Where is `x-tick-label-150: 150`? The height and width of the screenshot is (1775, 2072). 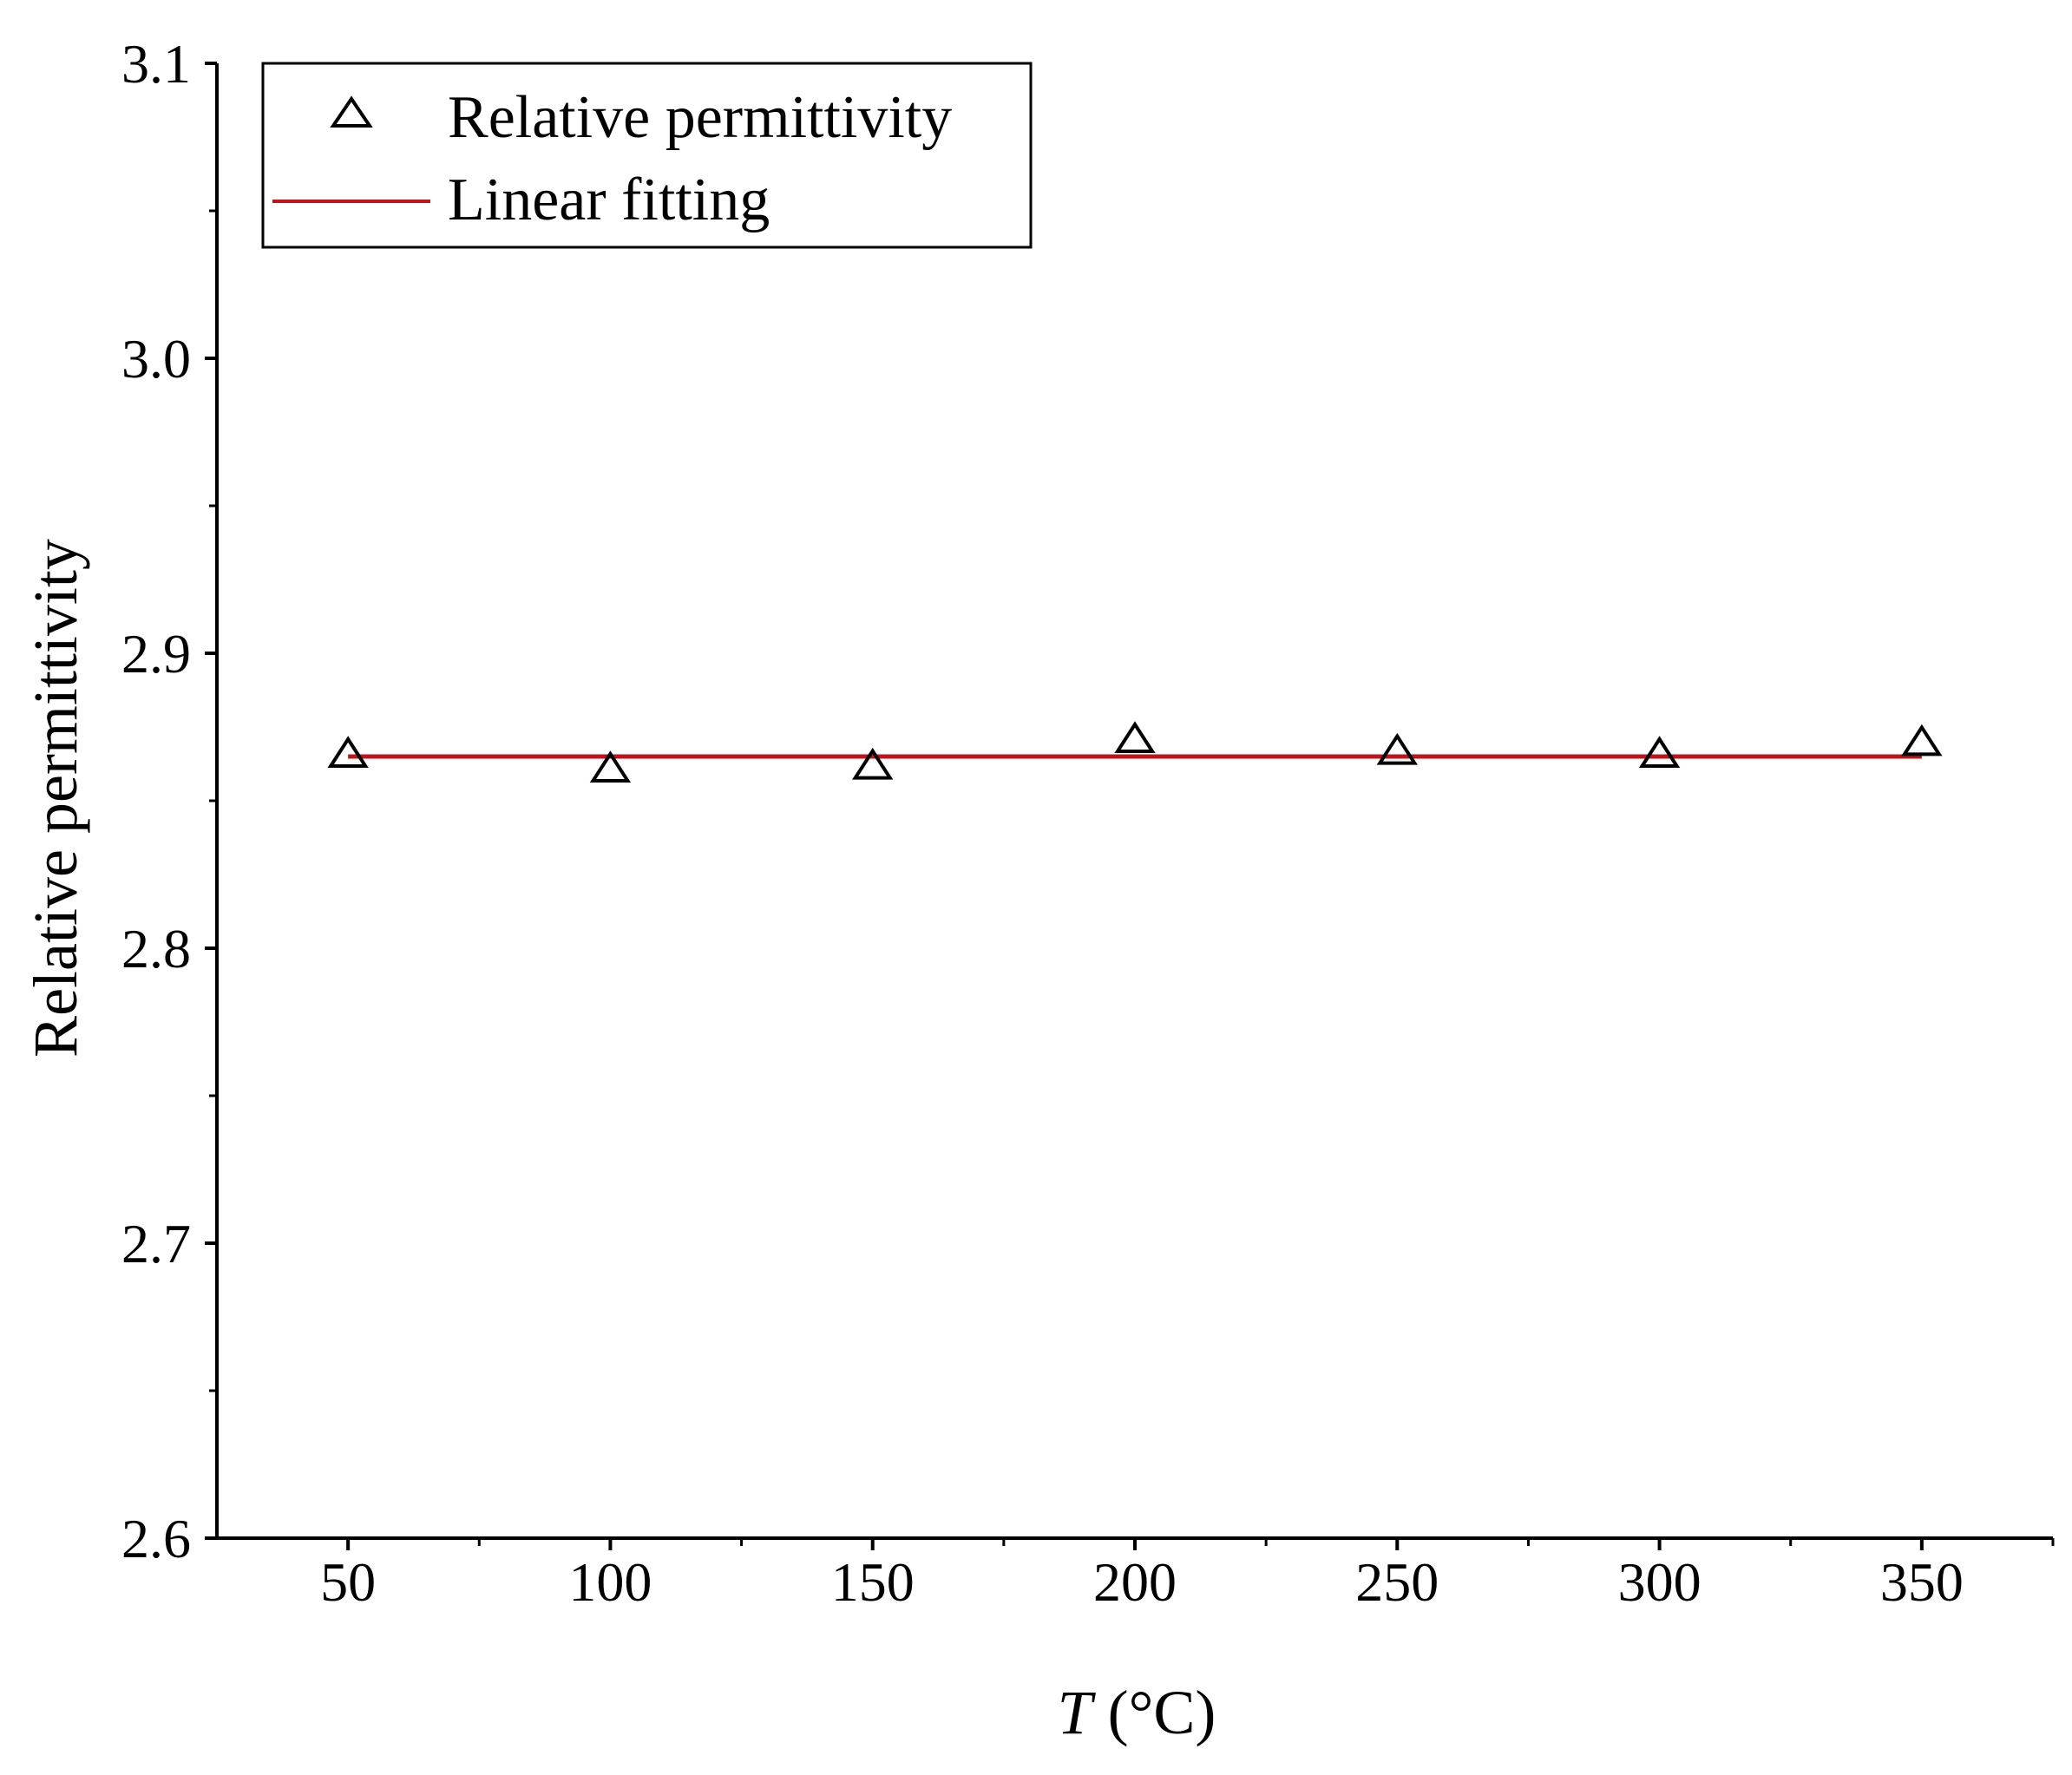 x-tick-label-150: 150 is located at coordinates (873, 1582).